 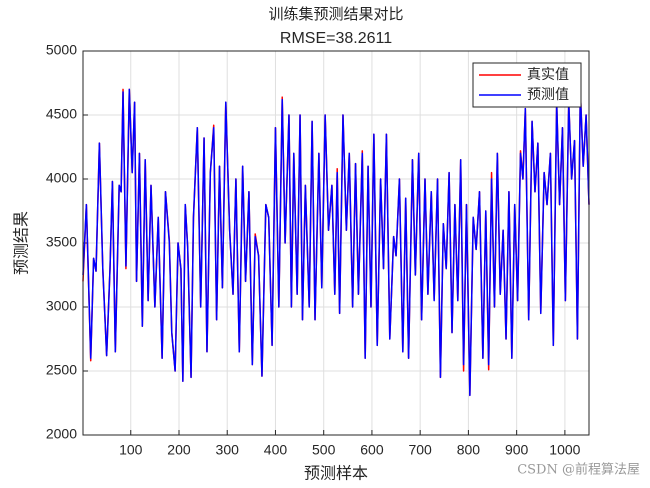 What do you see at coordinates (517, 450) in the screenshot?
I see `x-tick-label: 900` at bounding box center [517, 450].